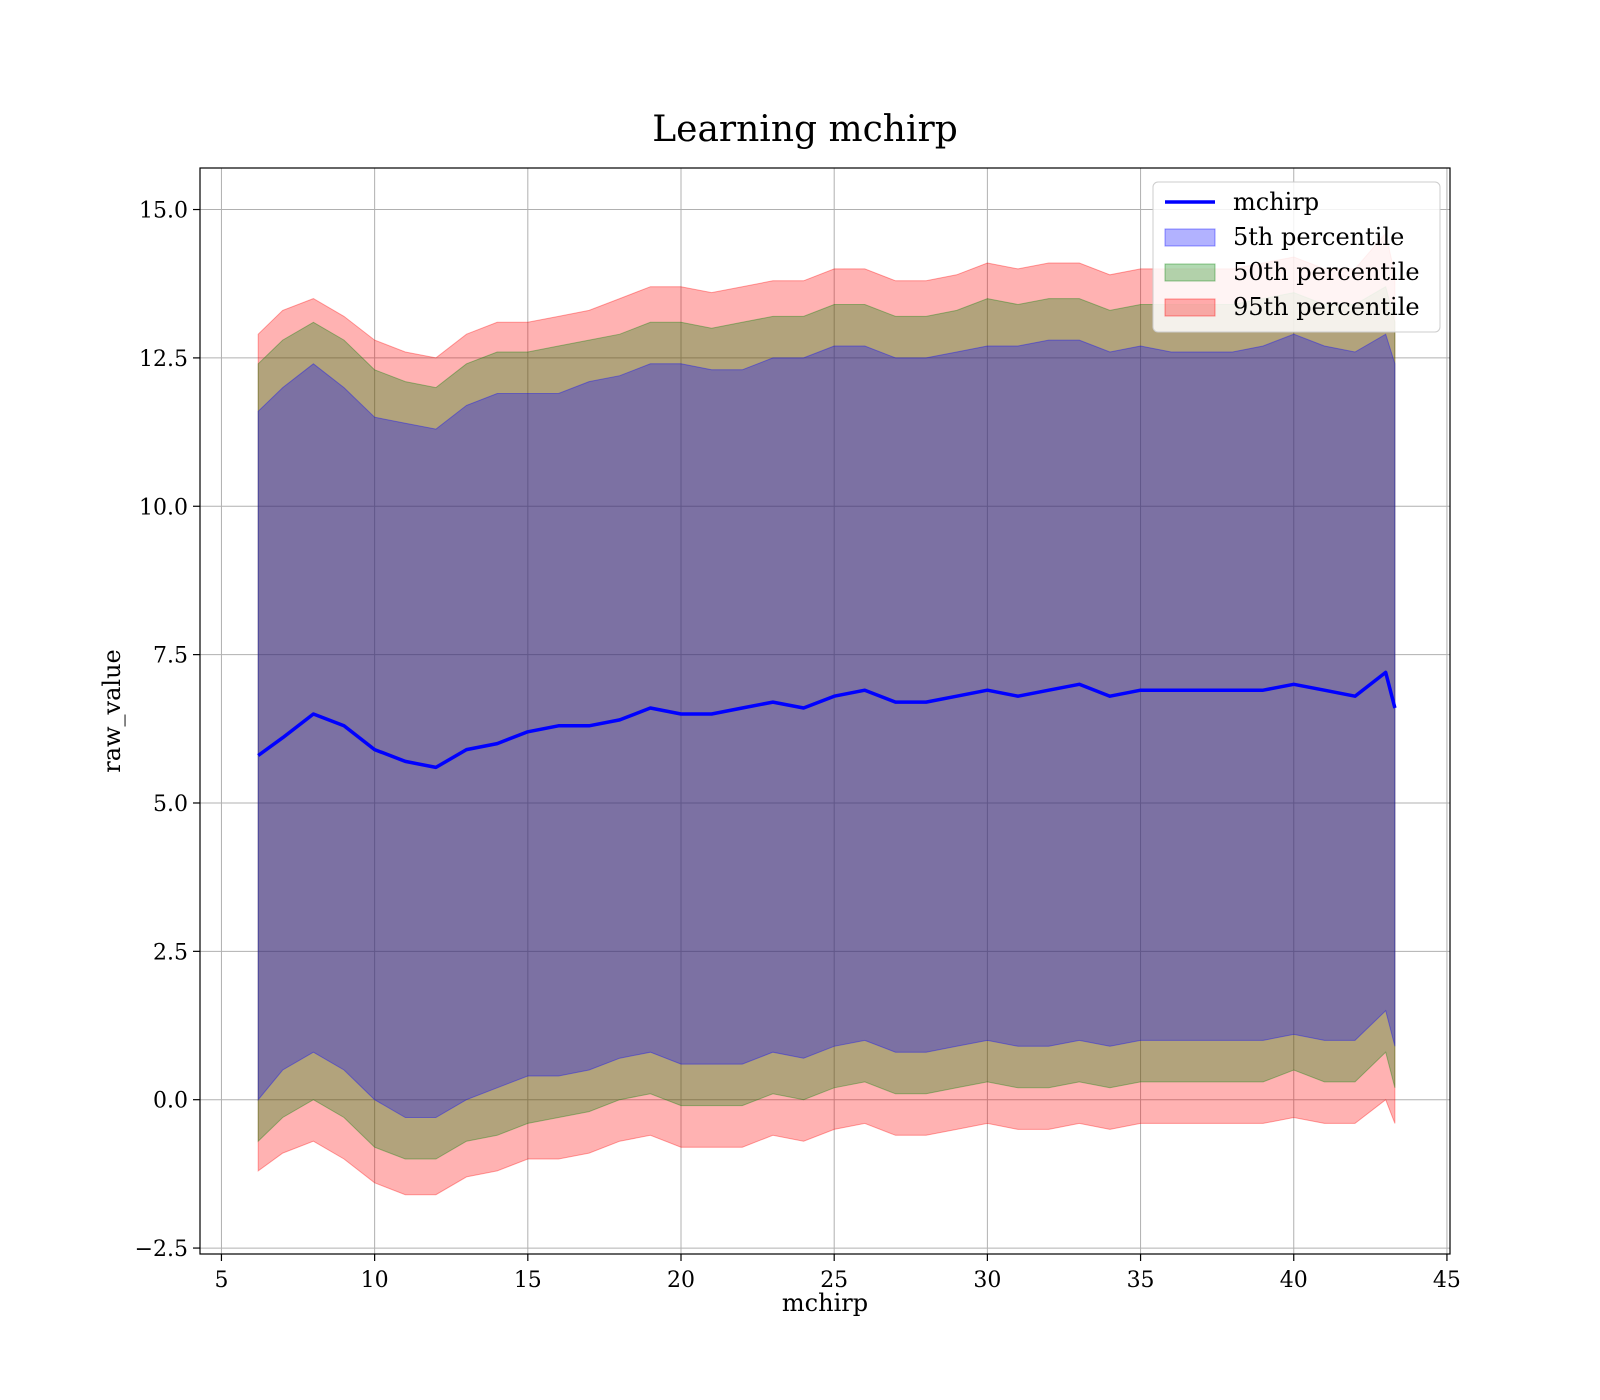 Image resolution: width=1600 pixels, height=1400 pixels. I want to click on y-axis: −2.5 0.0 2.5 5.0 7.5 10.0 12.5 15.0, so click(167, 730).